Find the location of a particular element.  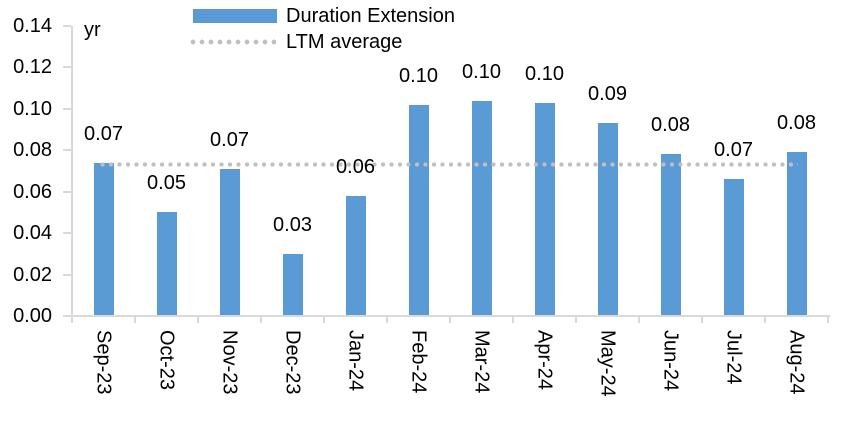

x-axis-label-oct-23: Oct-23 is located at coordinates (166, 360).